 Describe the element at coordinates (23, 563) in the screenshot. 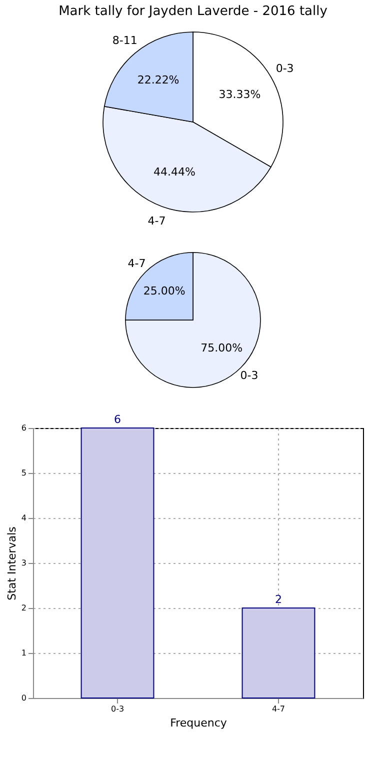

I see `y-tick-label: 3` at that location.